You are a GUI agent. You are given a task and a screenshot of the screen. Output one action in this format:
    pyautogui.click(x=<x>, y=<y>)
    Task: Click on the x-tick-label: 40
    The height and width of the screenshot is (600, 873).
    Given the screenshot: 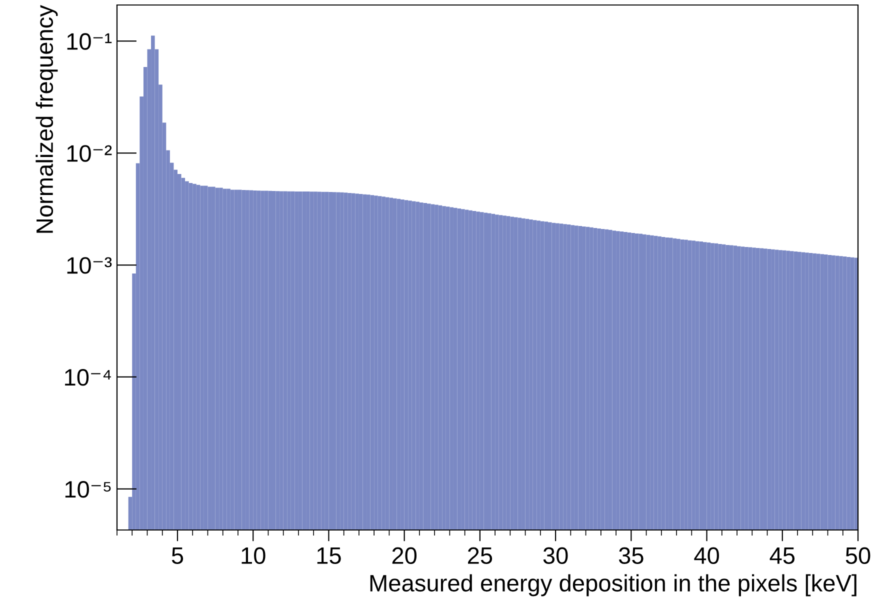 What is the action you would take?
    pyautogui.click(x=706, y=555)
    